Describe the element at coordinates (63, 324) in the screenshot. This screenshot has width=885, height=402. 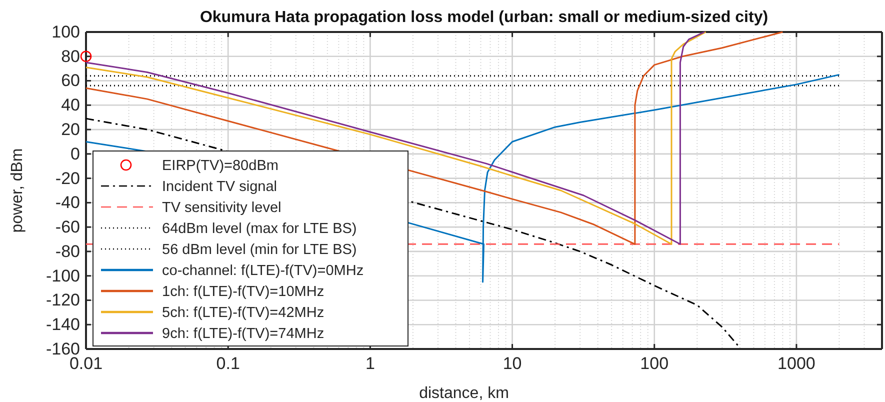
I see `y-tick-label: -140` at that location.